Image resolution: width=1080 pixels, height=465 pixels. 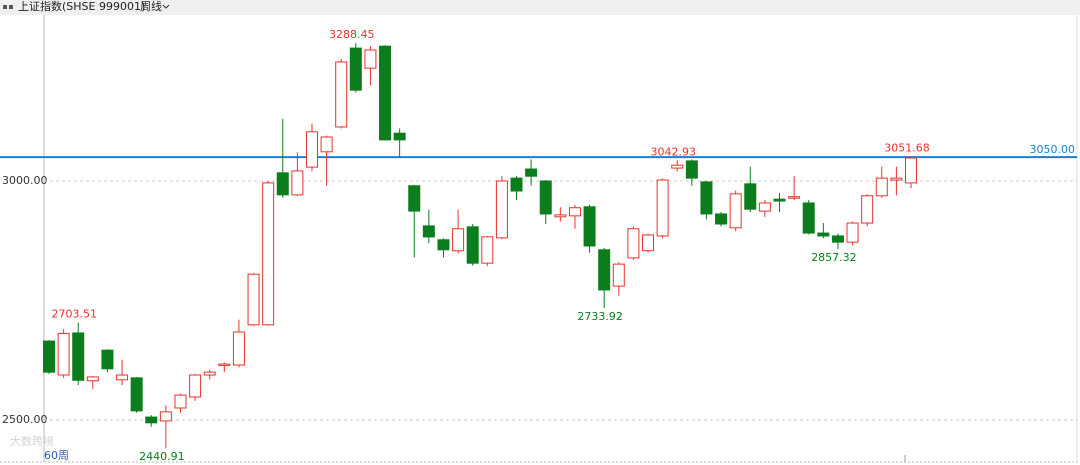 What do you see at coordinates (834, 257) in the screenshot?
I see `extreme-label: 2857.32` at bounding box center [834, 257].